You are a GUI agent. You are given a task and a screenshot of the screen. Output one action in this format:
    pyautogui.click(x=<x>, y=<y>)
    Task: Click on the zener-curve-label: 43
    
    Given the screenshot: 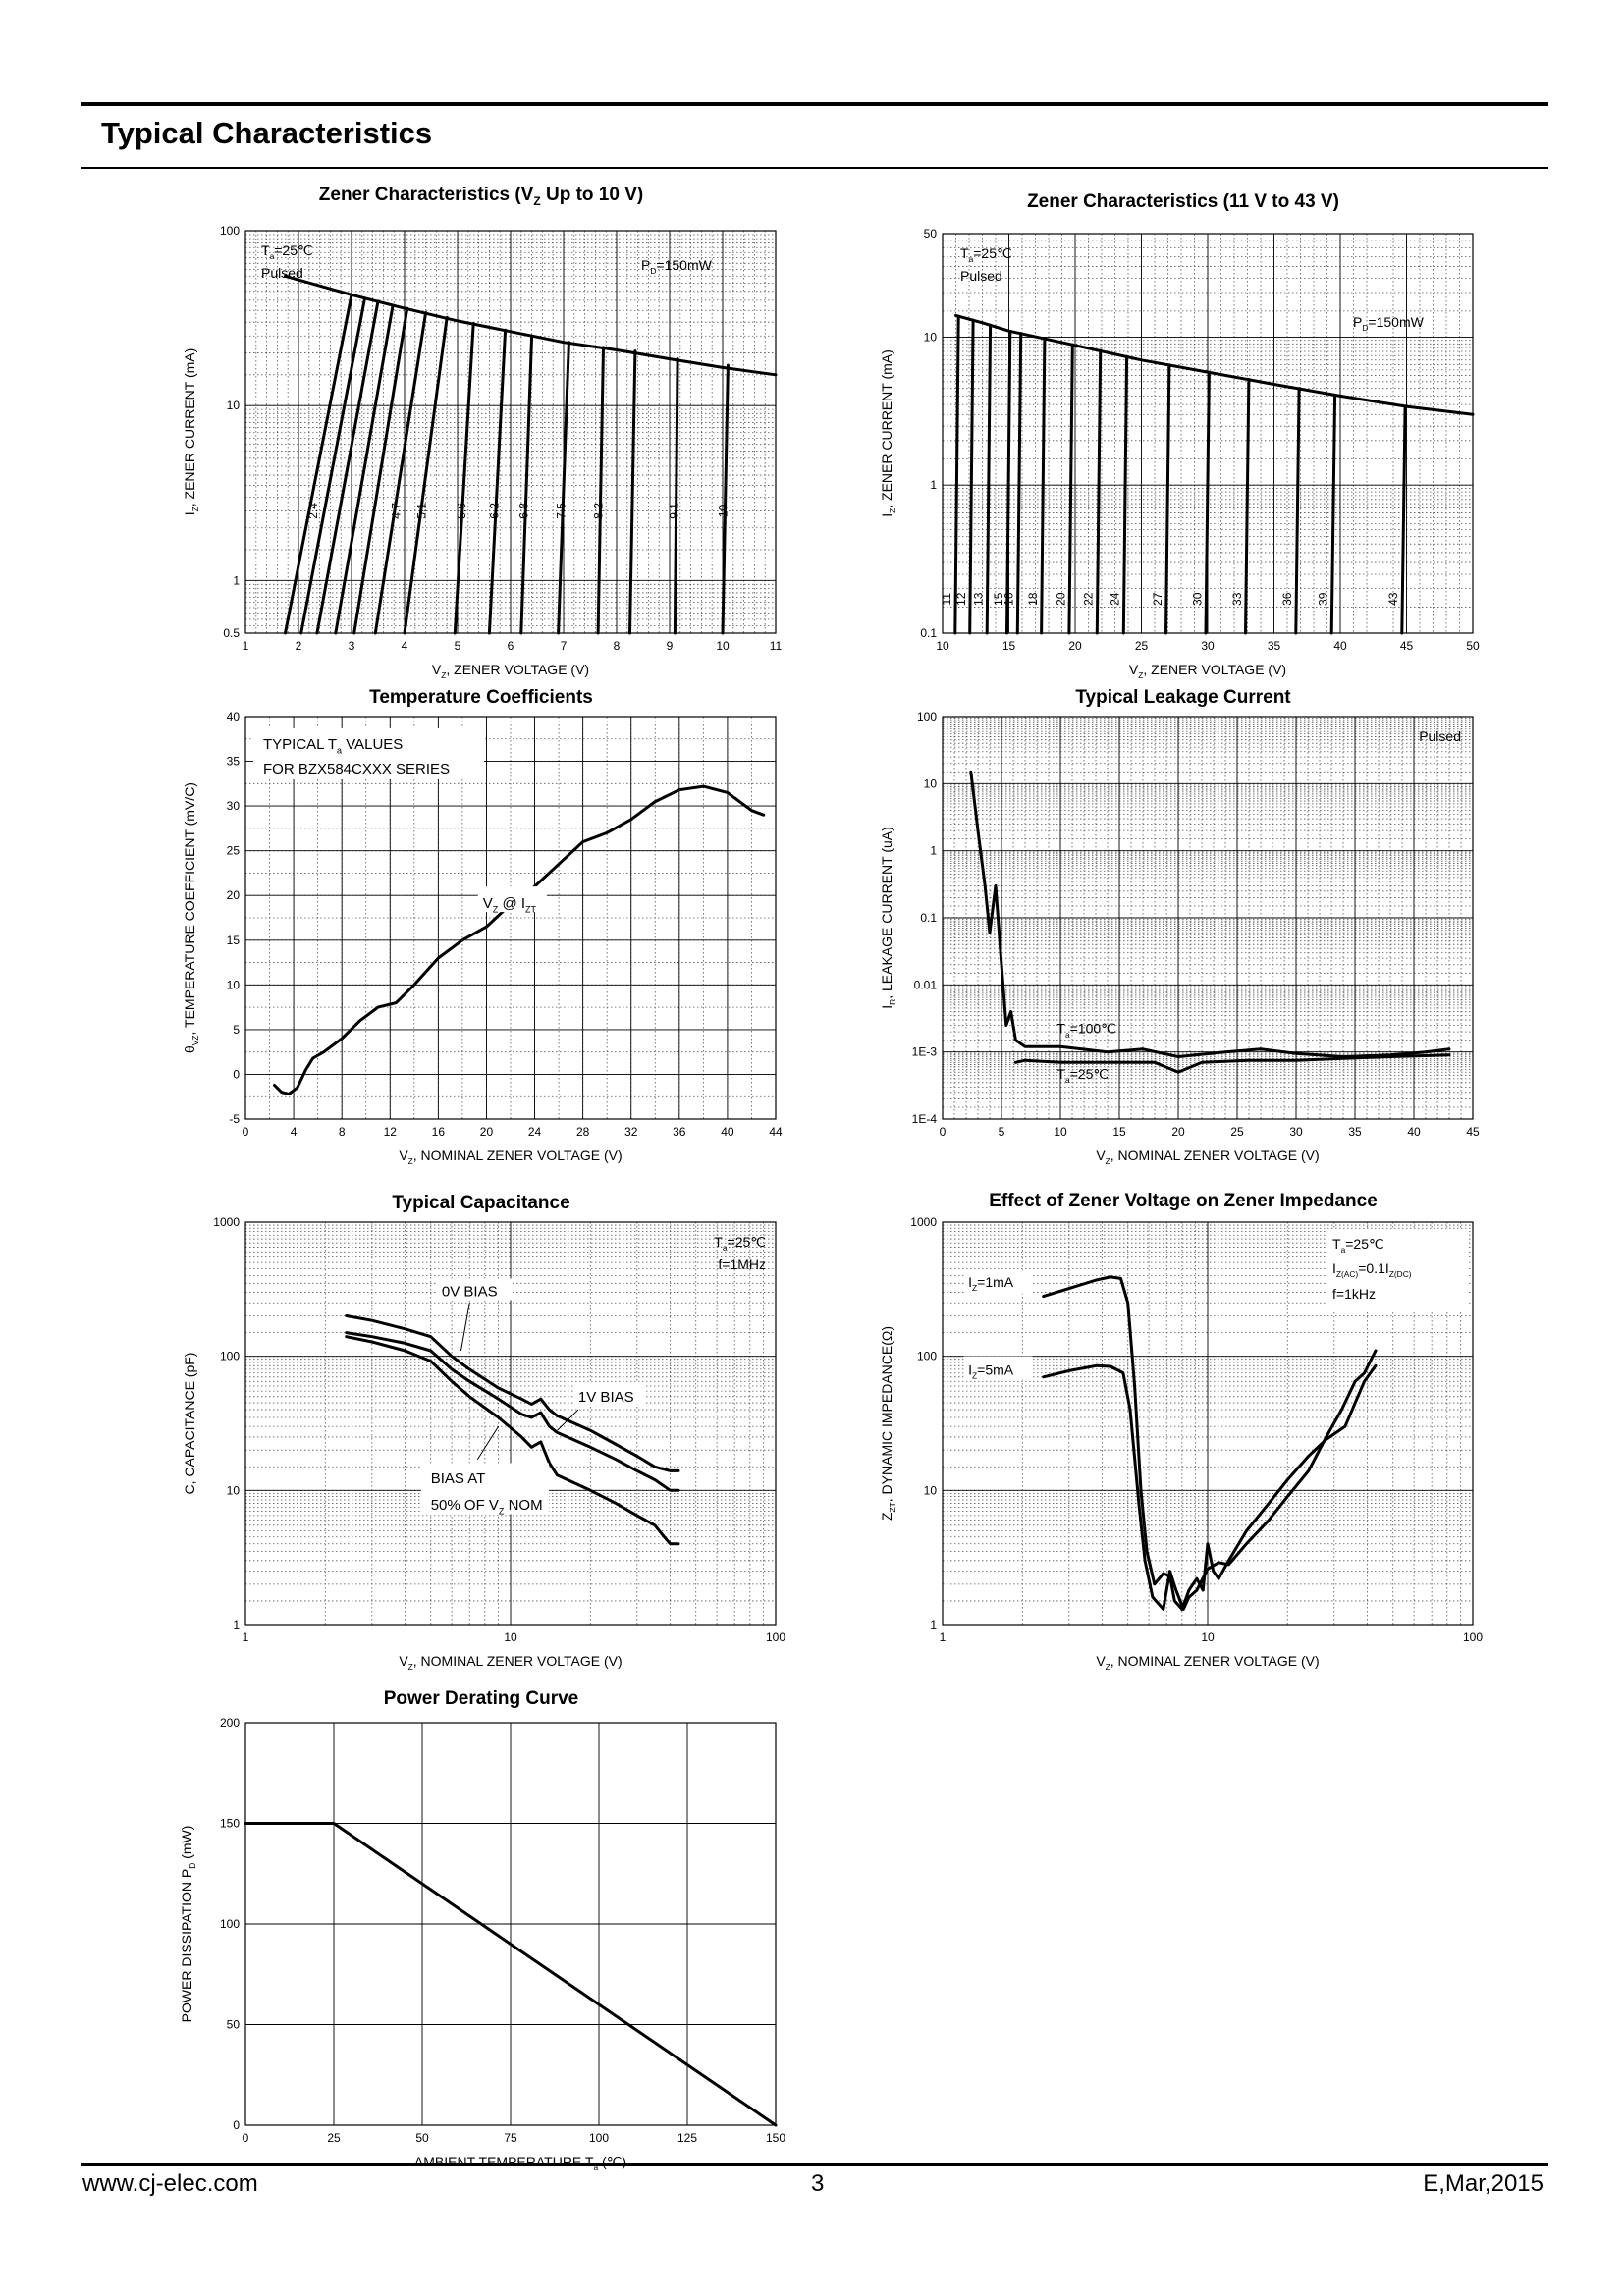 What is the action you would take?
    pyautogui.click(x=1393, y=599)
    